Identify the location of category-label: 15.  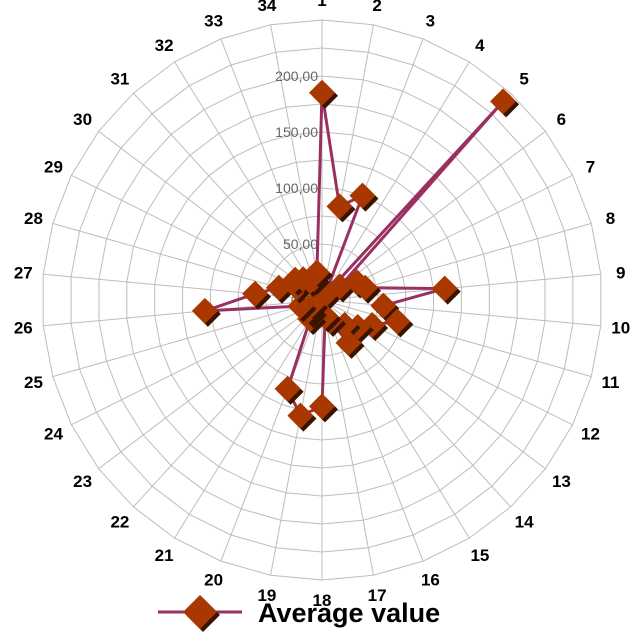
(479, 555).